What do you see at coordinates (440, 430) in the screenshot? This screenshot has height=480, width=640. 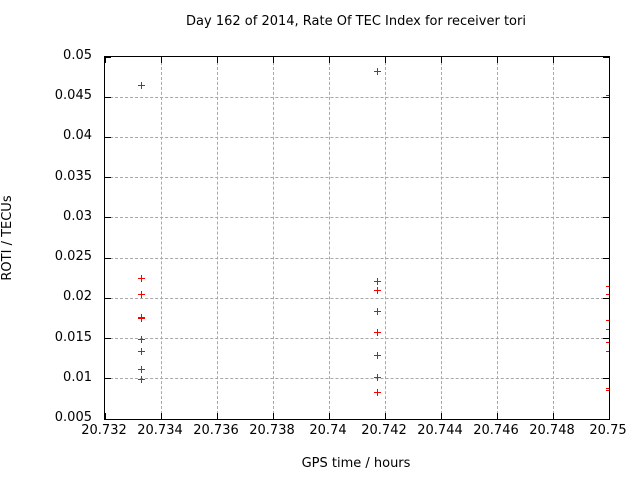 I see `x-tick-label: 20.744` at bounding box center [440, 430].